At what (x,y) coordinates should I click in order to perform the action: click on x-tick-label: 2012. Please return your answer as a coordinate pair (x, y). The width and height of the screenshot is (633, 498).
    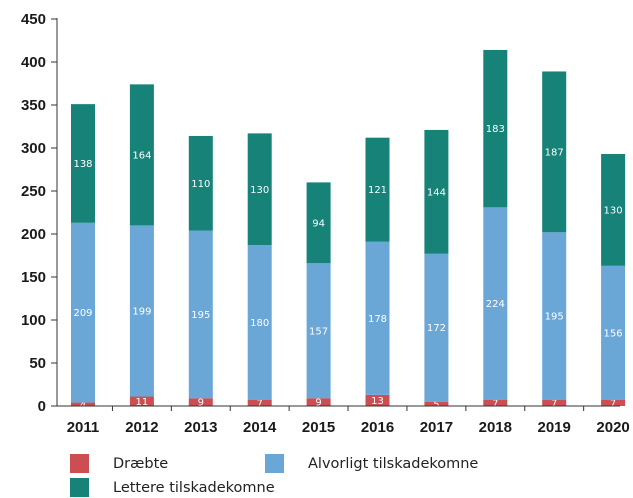
    Looking at the image, I should click on (141, 427).